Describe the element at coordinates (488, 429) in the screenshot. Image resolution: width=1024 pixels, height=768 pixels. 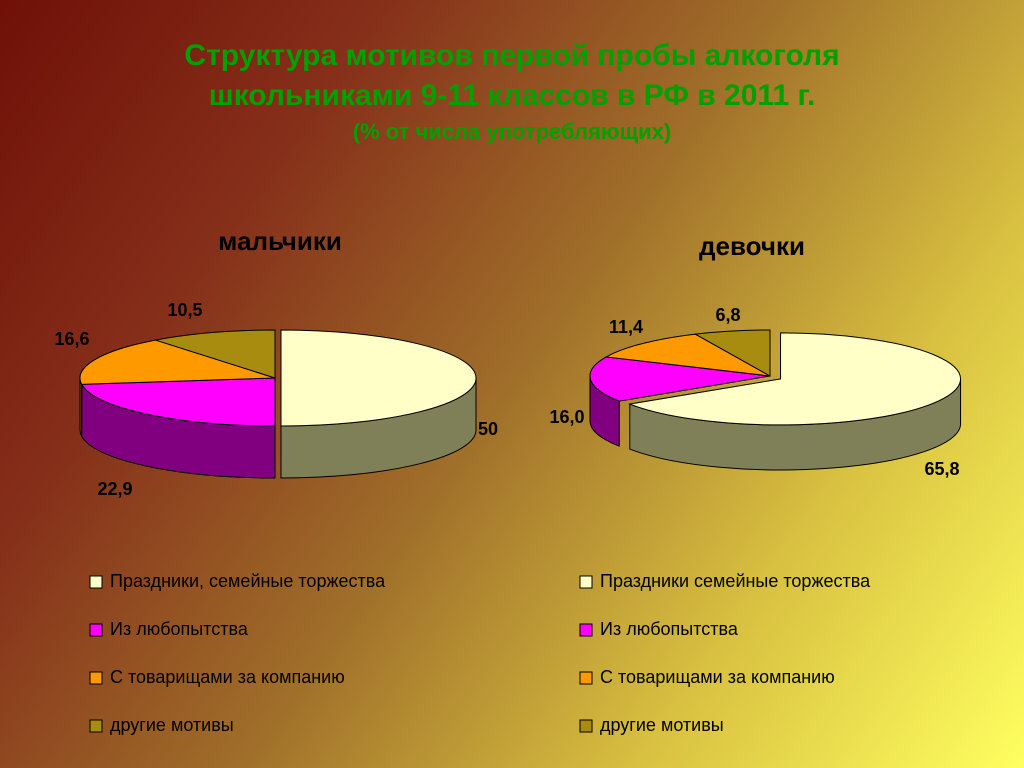
I see `value-label: 50` at that location.